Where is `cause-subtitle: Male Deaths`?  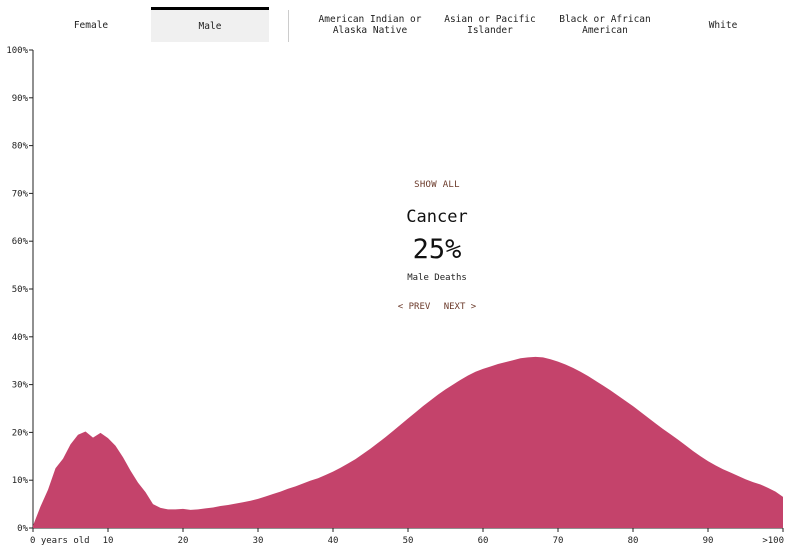
cause-subtitle: Male Deaths is located at coordinates (437, 278).